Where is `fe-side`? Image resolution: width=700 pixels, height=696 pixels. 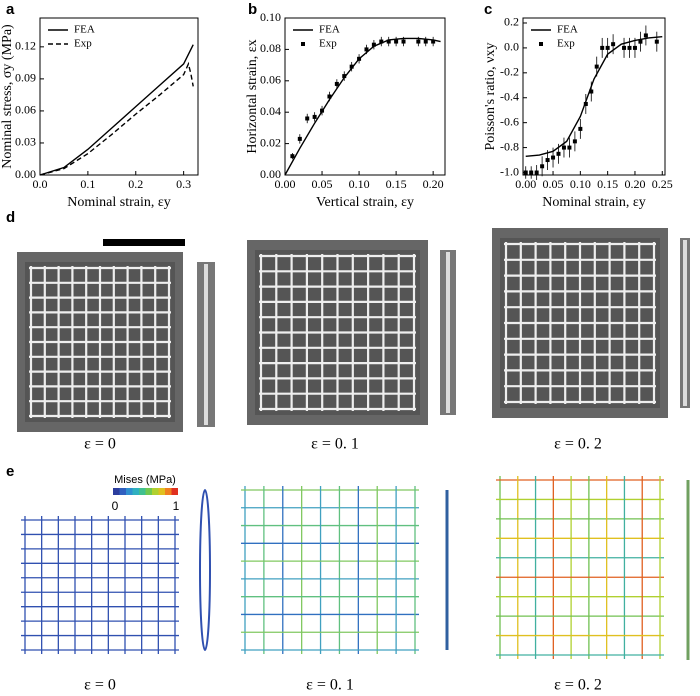
fe-side is located at coordinates (205, 570).